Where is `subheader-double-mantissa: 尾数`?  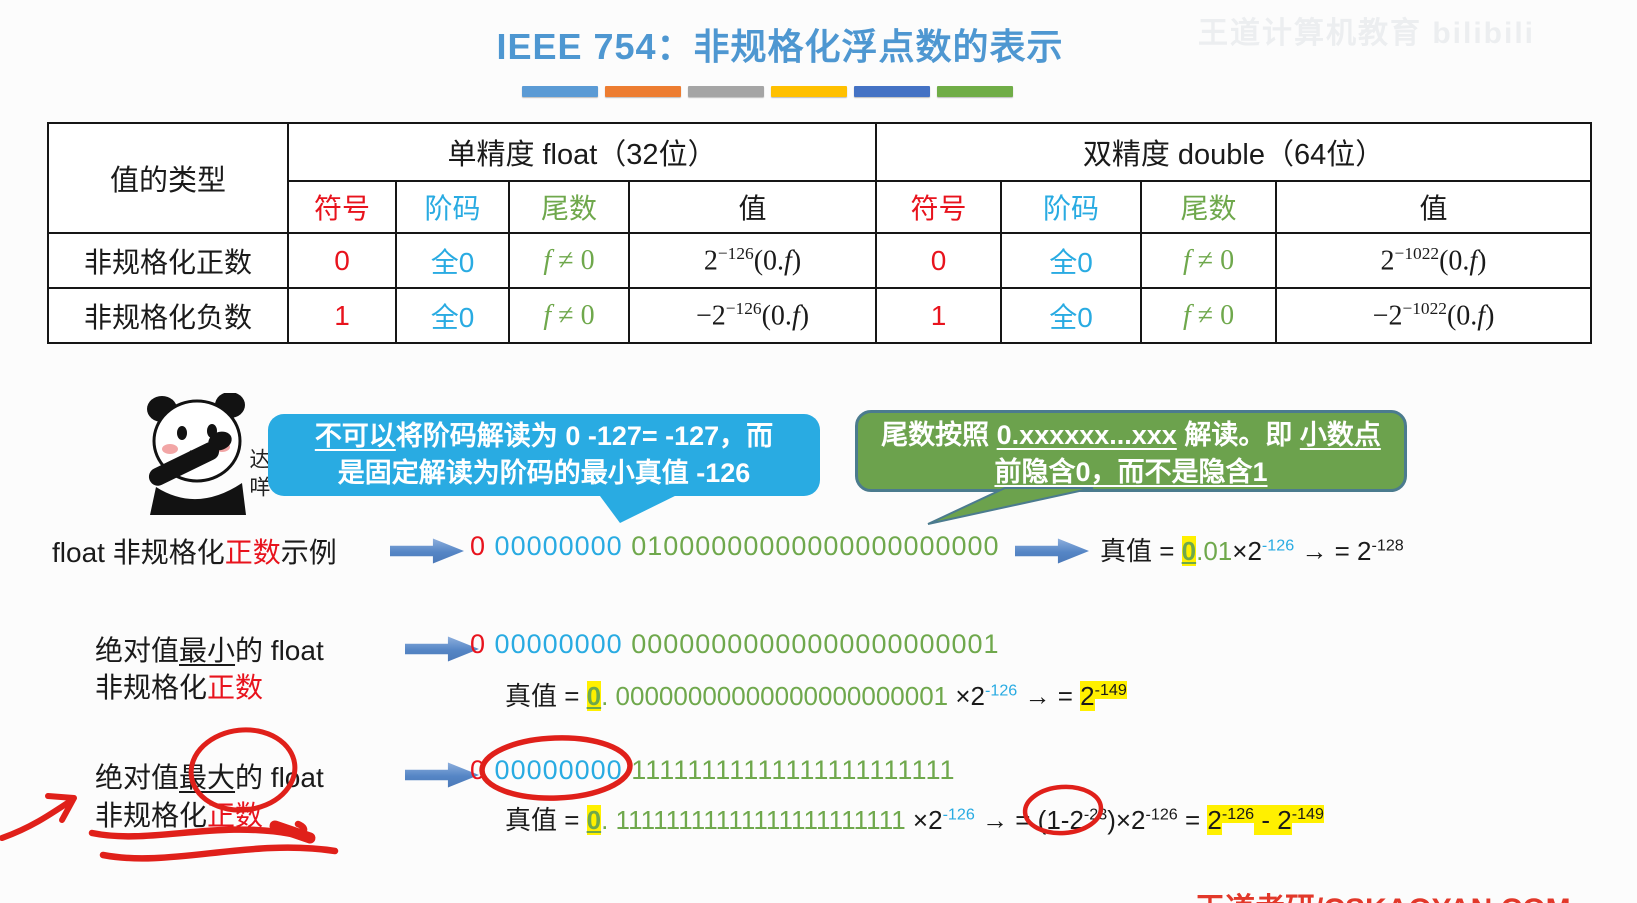
subheader-double-mantissa: 尾数 is located at coordinates (1209, 207).